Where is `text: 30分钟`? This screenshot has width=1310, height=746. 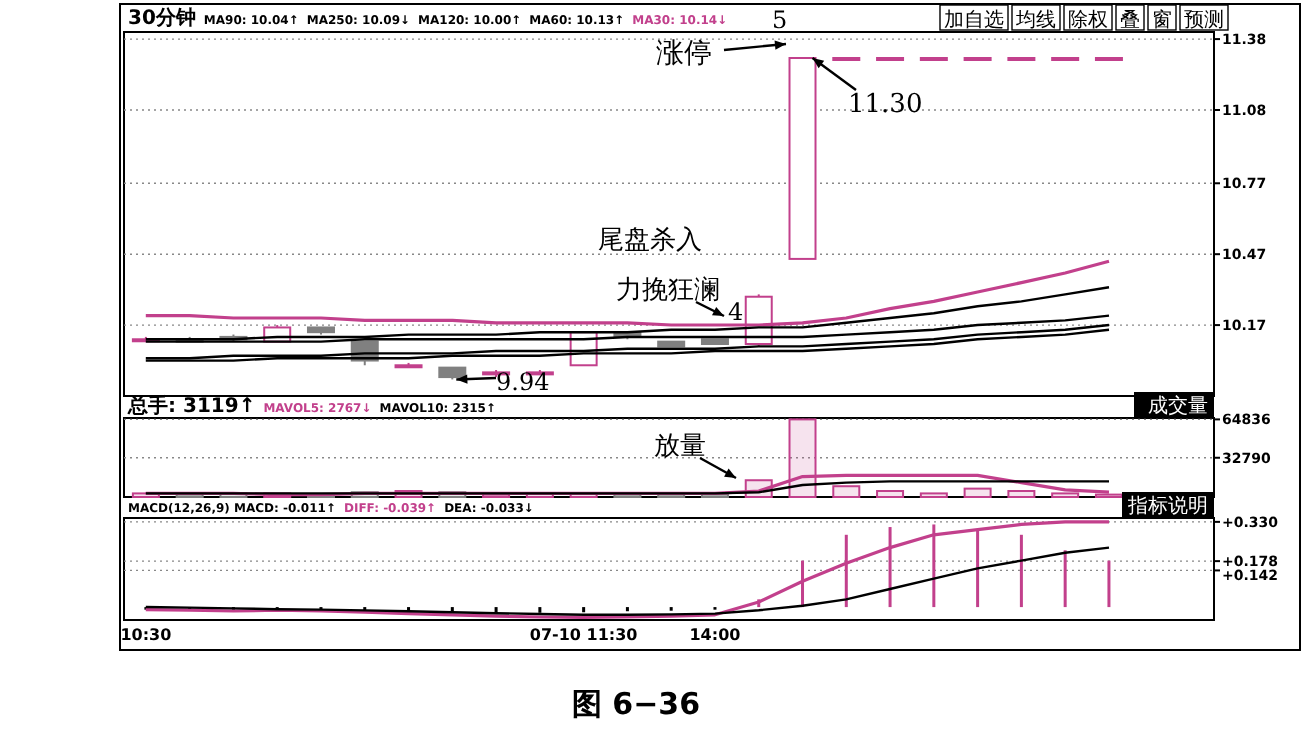 text: 30分钟 is located at coordinates (162, 18).